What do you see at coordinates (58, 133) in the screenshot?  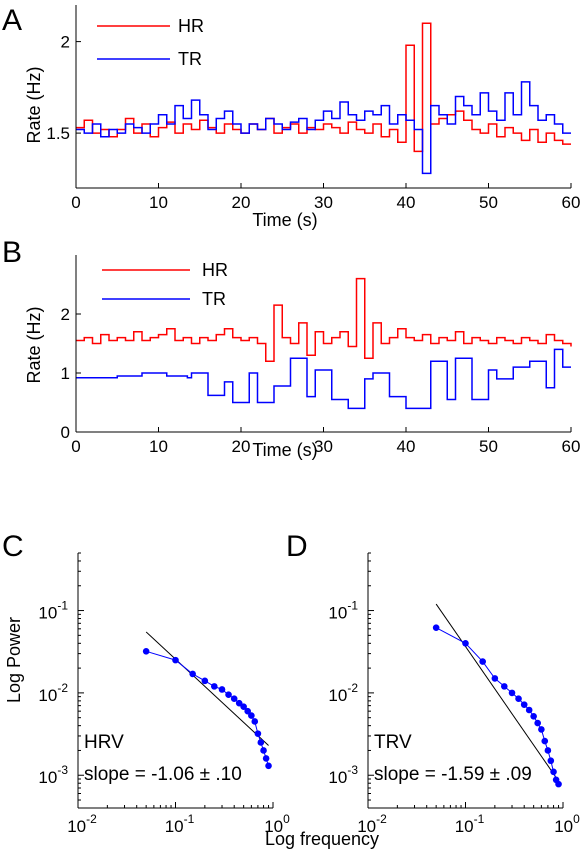 I see `y-tick-label: 1.5` at bounding box center [58, 133].